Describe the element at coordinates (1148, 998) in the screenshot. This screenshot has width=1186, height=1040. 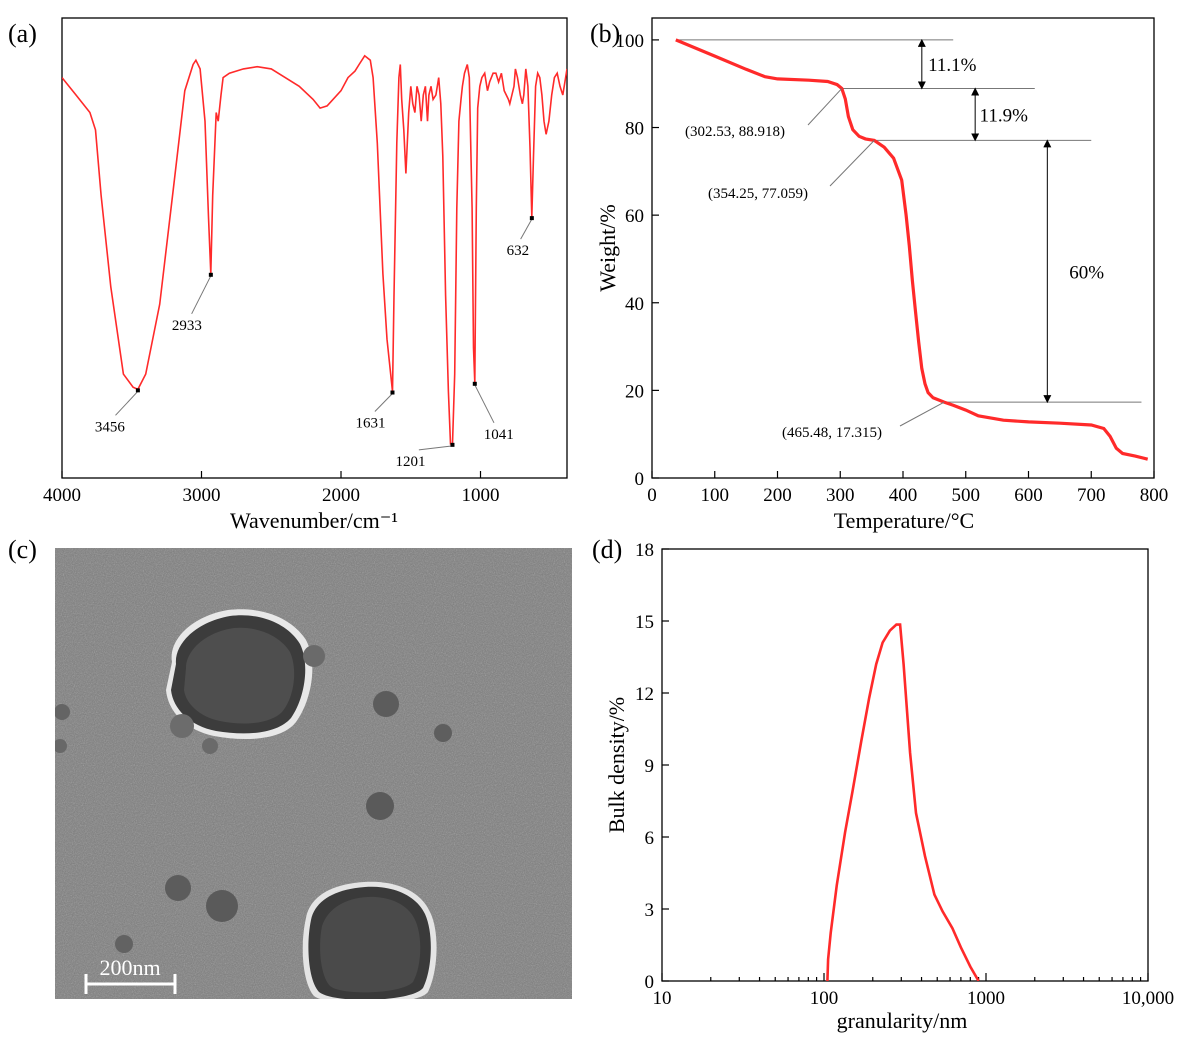
I see `panel-d-x-tick-label: 10,000` at that location.